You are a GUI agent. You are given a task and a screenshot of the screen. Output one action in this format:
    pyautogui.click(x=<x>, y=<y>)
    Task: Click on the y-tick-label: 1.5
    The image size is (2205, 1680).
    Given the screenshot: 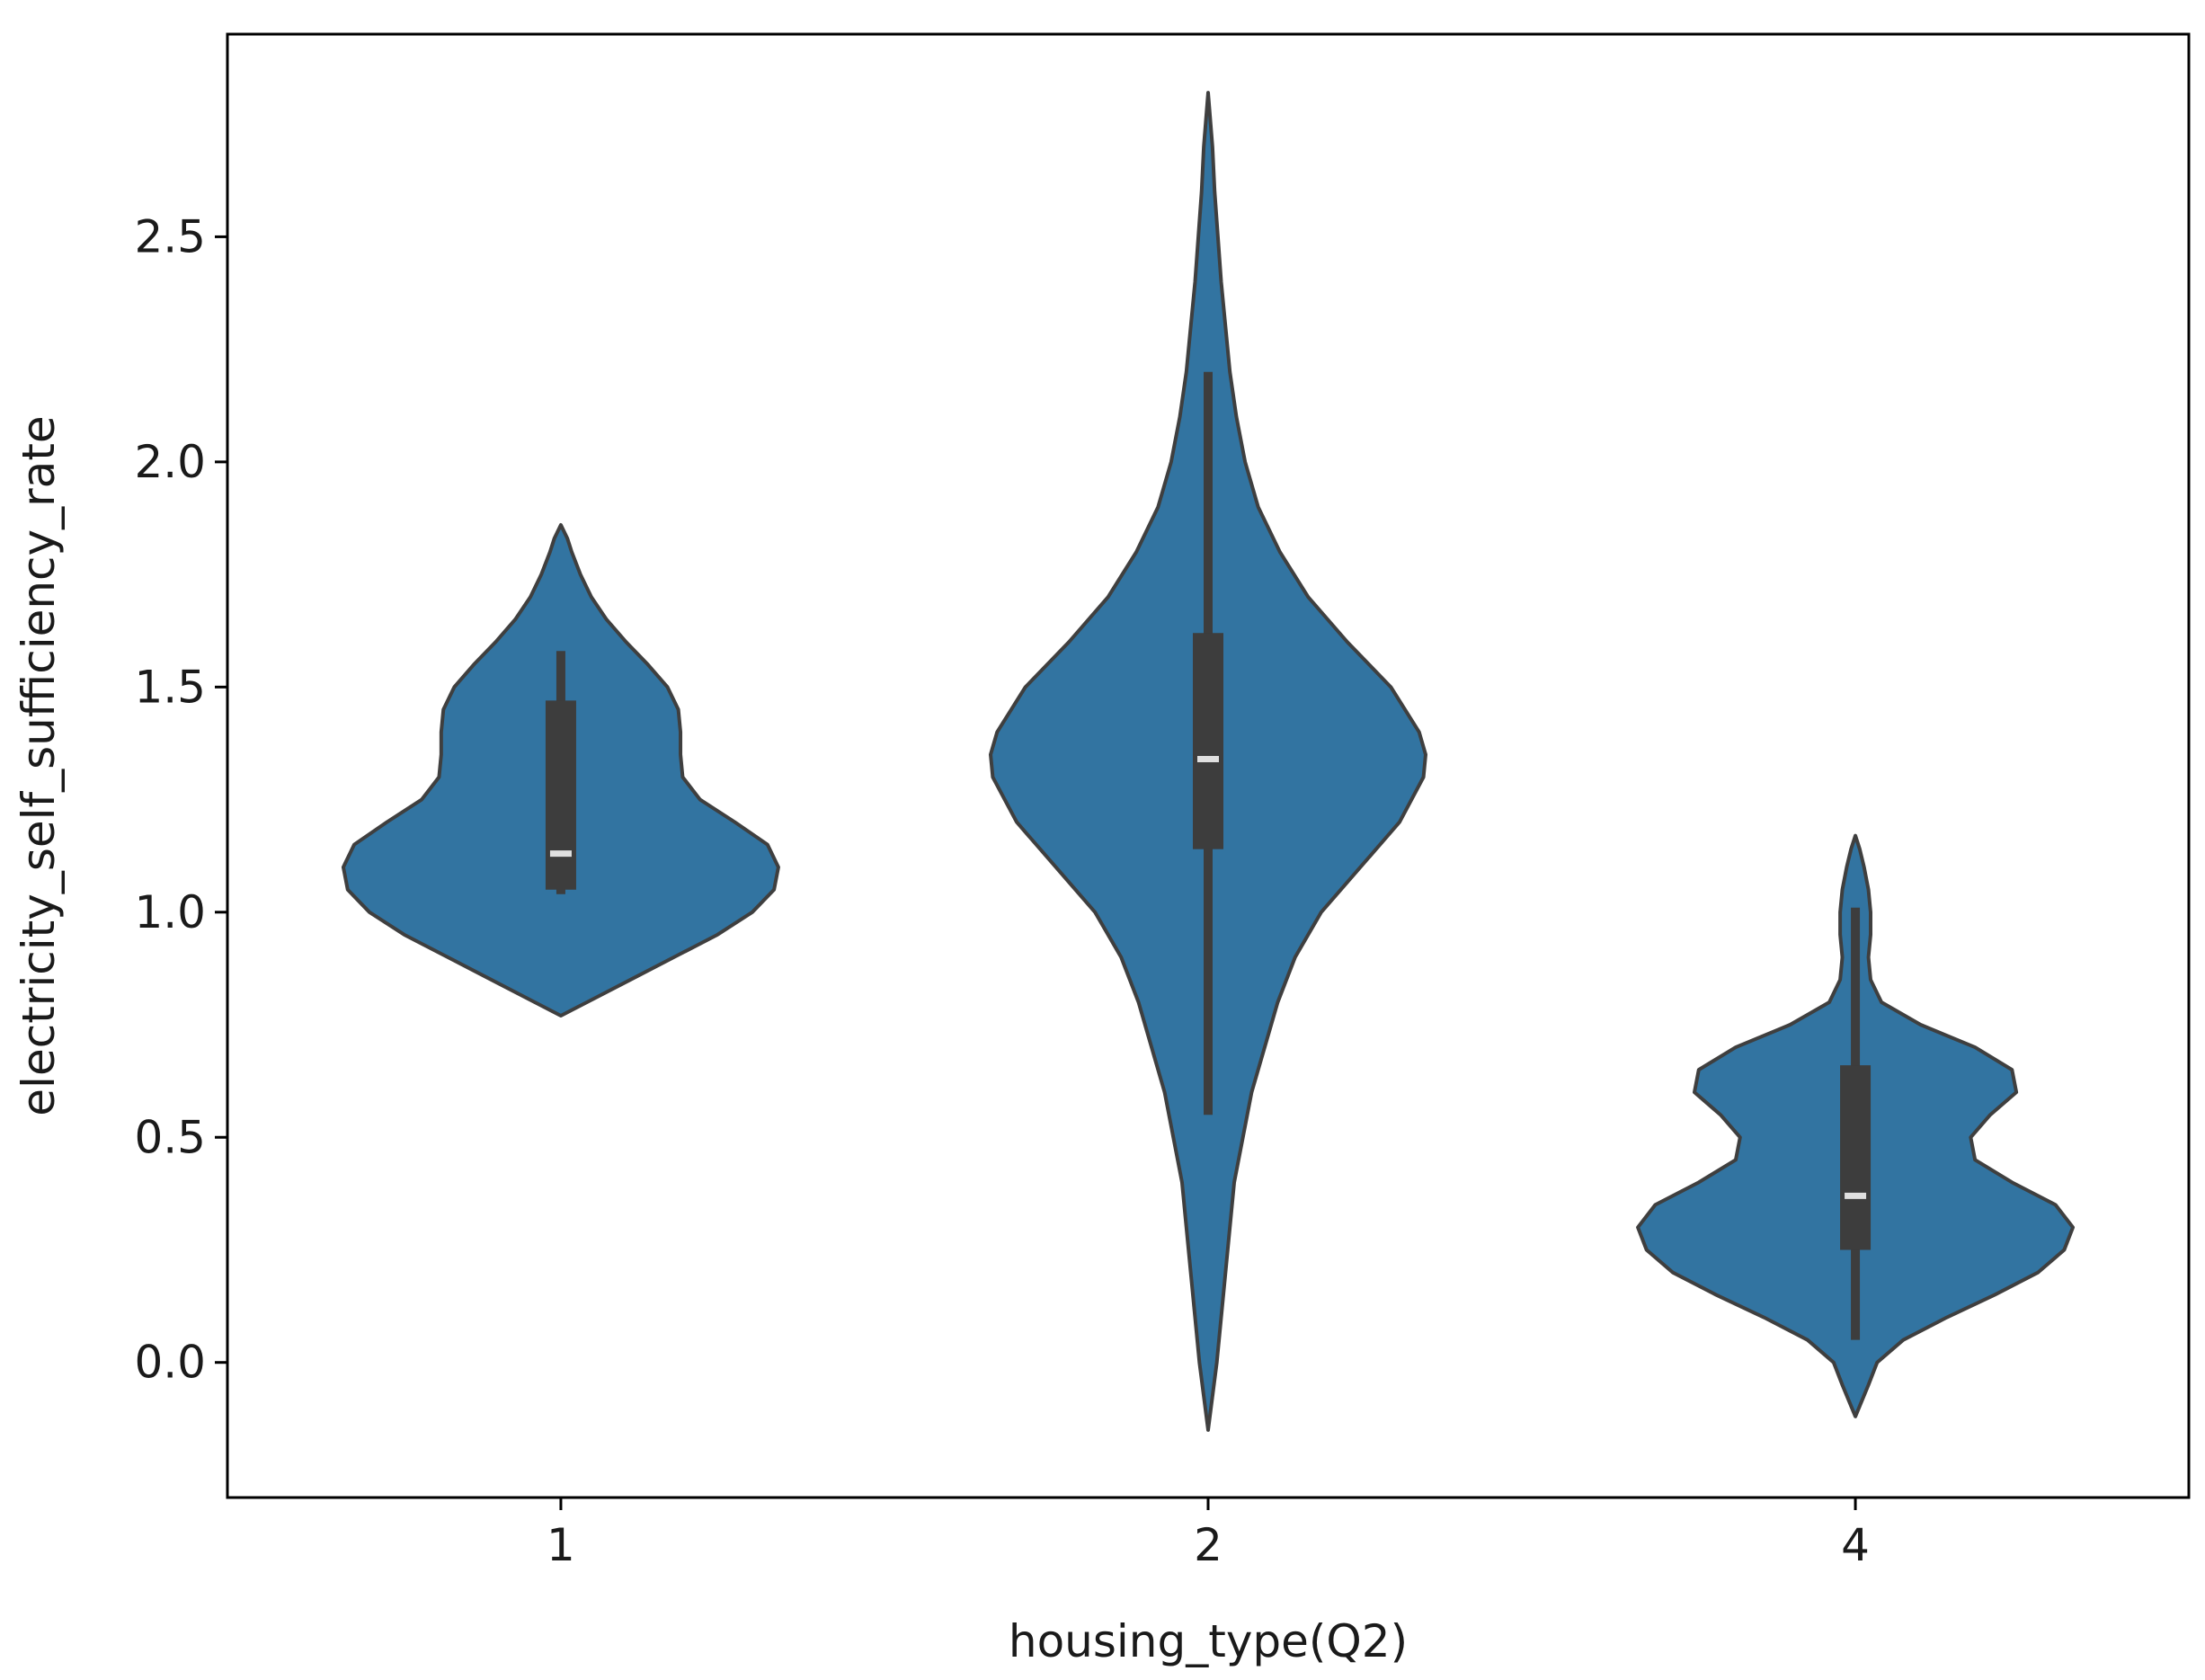 What is the action you would take?
    pyautogui.click(x=170, y=687)
    